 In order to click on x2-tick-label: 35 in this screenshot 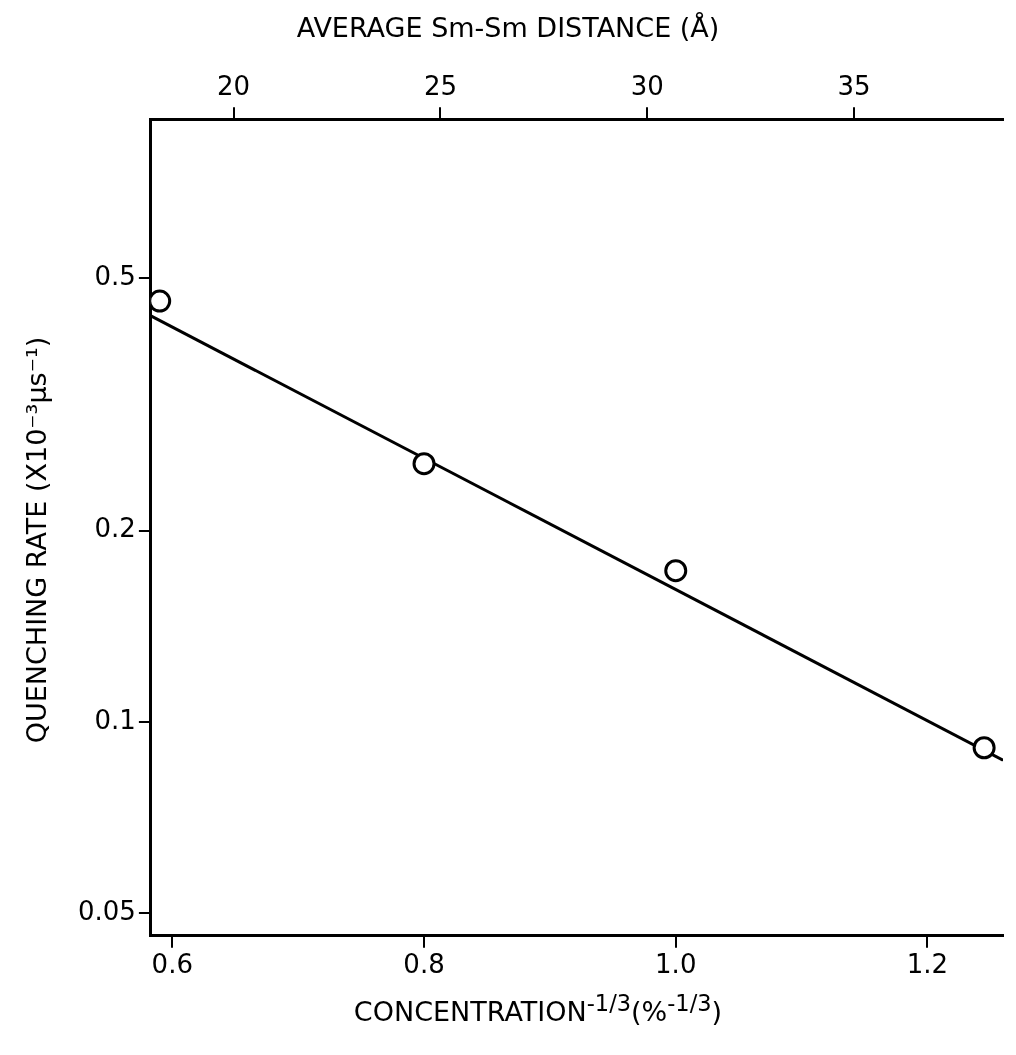, I will do `click(854, 86)`.